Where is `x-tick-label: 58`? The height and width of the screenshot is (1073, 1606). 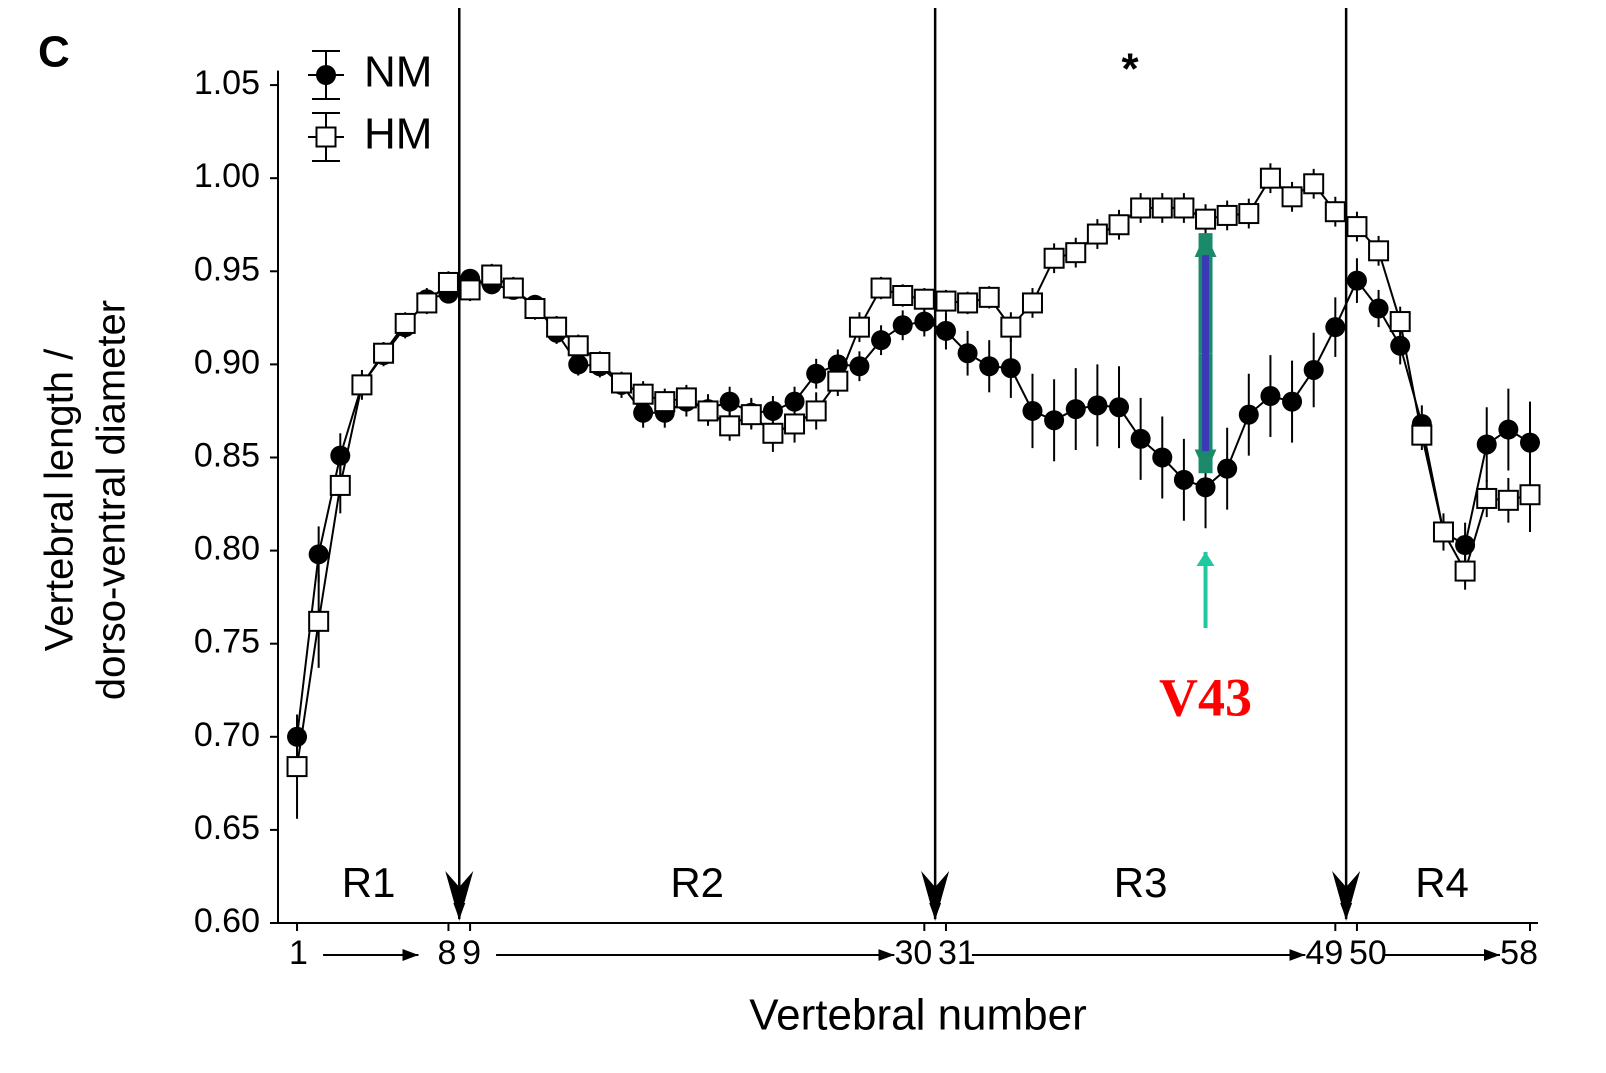
x-tick-label: 58 is located at coordinates (1519, 953).